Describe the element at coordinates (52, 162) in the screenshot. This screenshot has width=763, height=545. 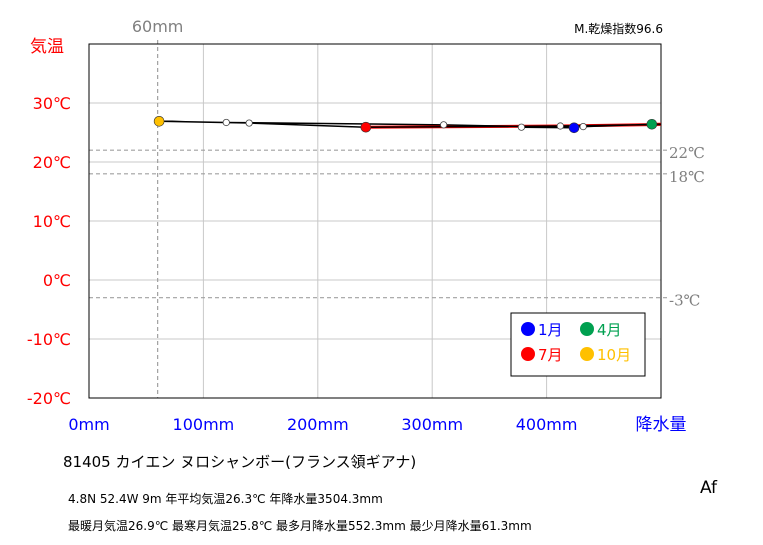
I see `y-tick-label: 20℃` at that location.